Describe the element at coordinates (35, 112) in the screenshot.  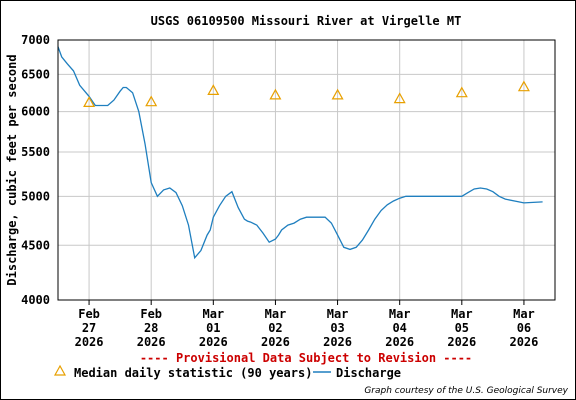
I see `y-tick-label: 6000` at that location.